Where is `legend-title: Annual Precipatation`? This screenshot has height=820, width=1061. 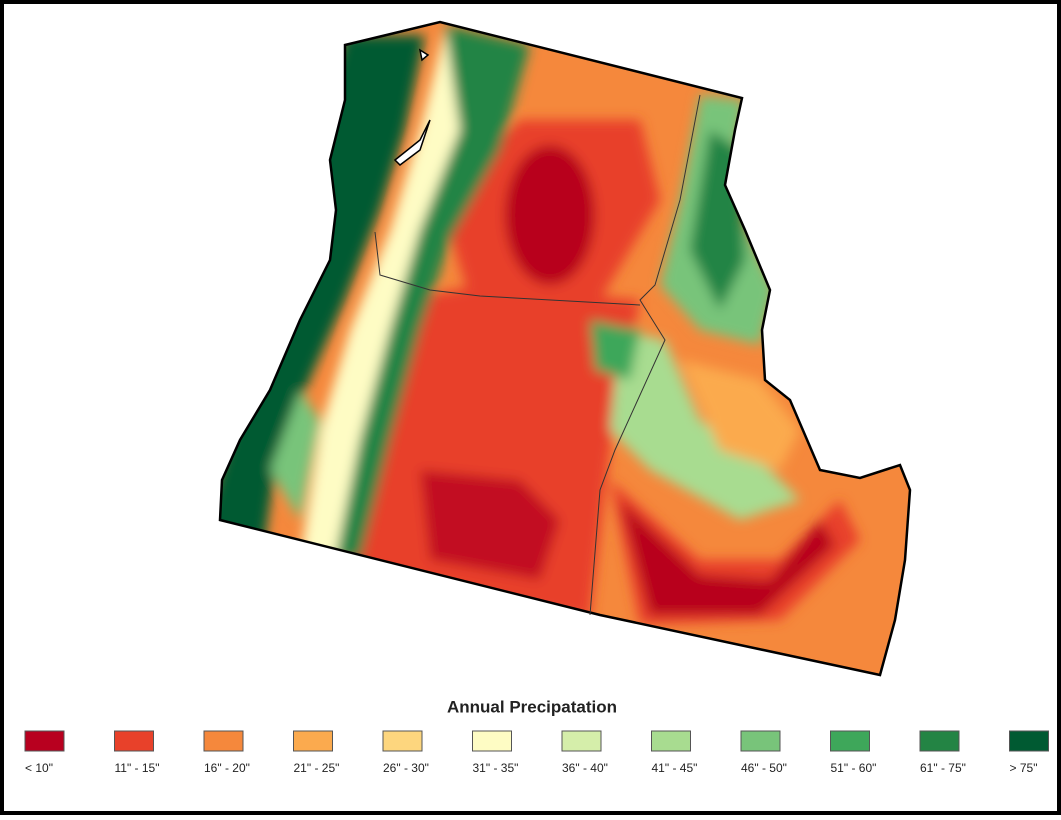 legend-title: Annual Precipatation is located at coordinates (532, 706).